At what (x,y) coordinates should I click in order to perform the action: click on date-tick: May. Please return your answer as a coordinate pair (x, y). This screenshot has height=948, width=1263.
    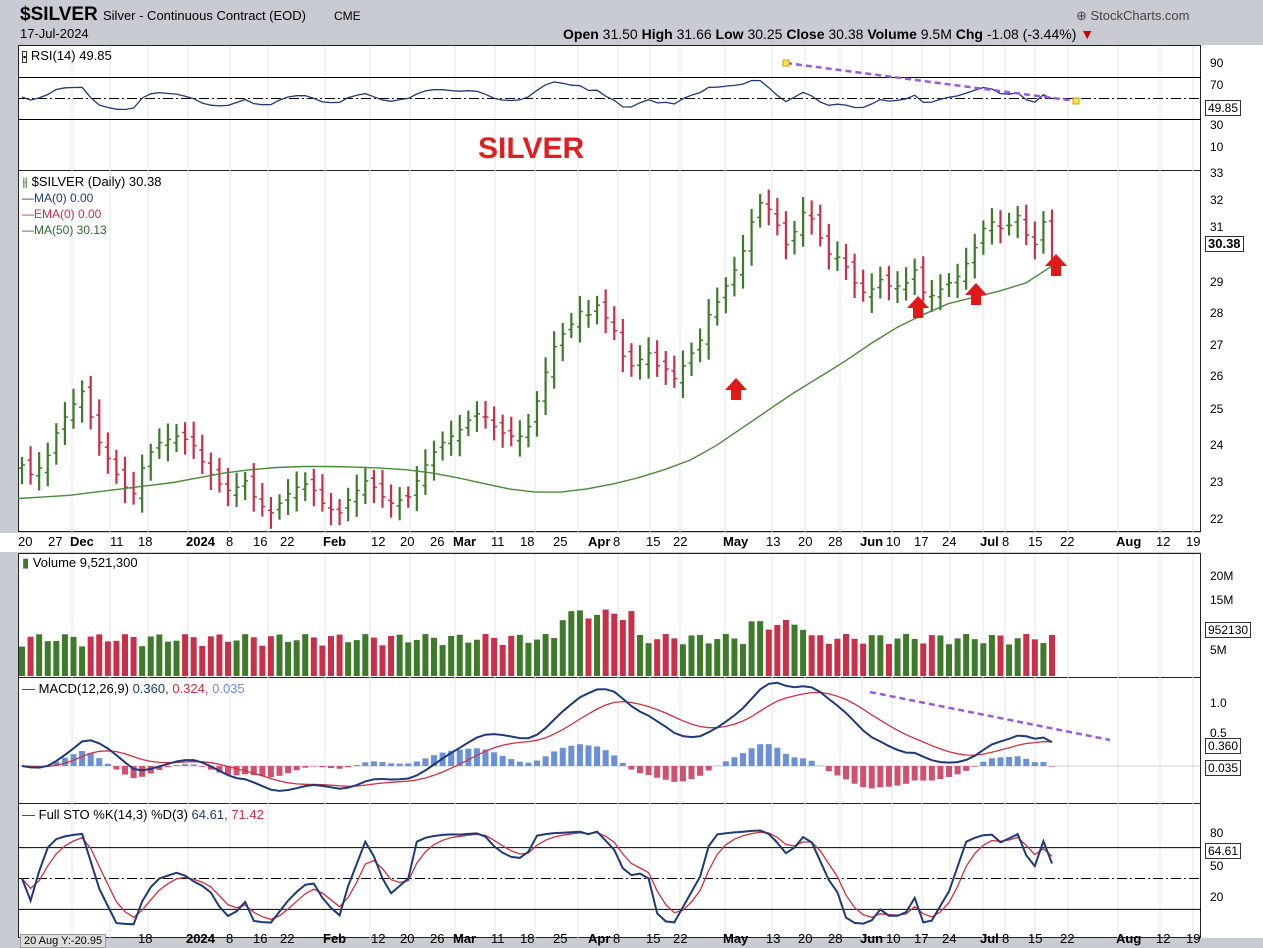
    Looking at the image, I should click on (736, 938).